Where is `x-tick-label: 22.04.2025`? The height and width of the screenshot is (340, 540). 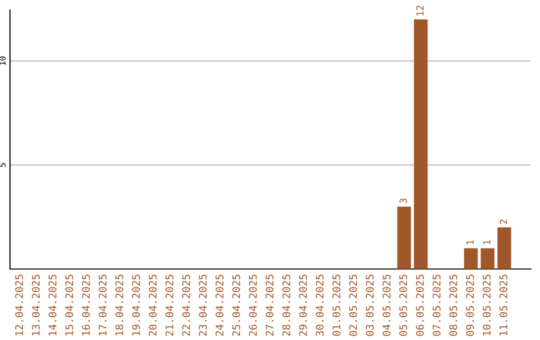
x-tick-label: 22.04.2025 is located at coordinates (186, 305).